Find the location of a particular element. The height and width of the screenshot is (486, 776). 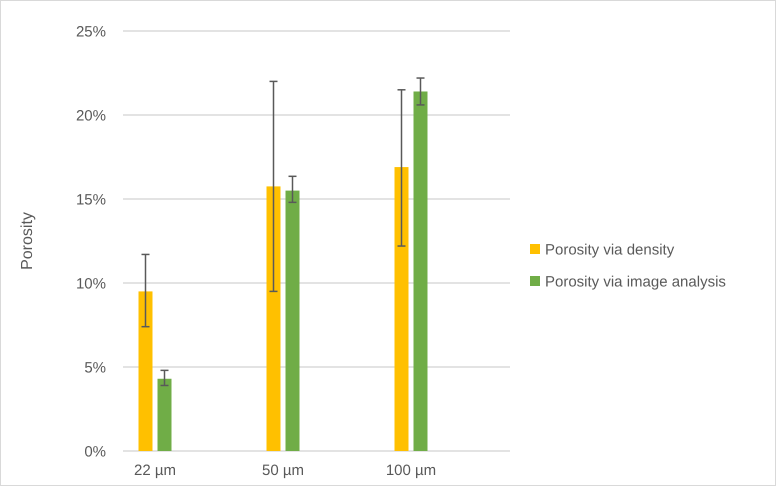

y-tick-label: 10% is located at coordinates (91, 283).